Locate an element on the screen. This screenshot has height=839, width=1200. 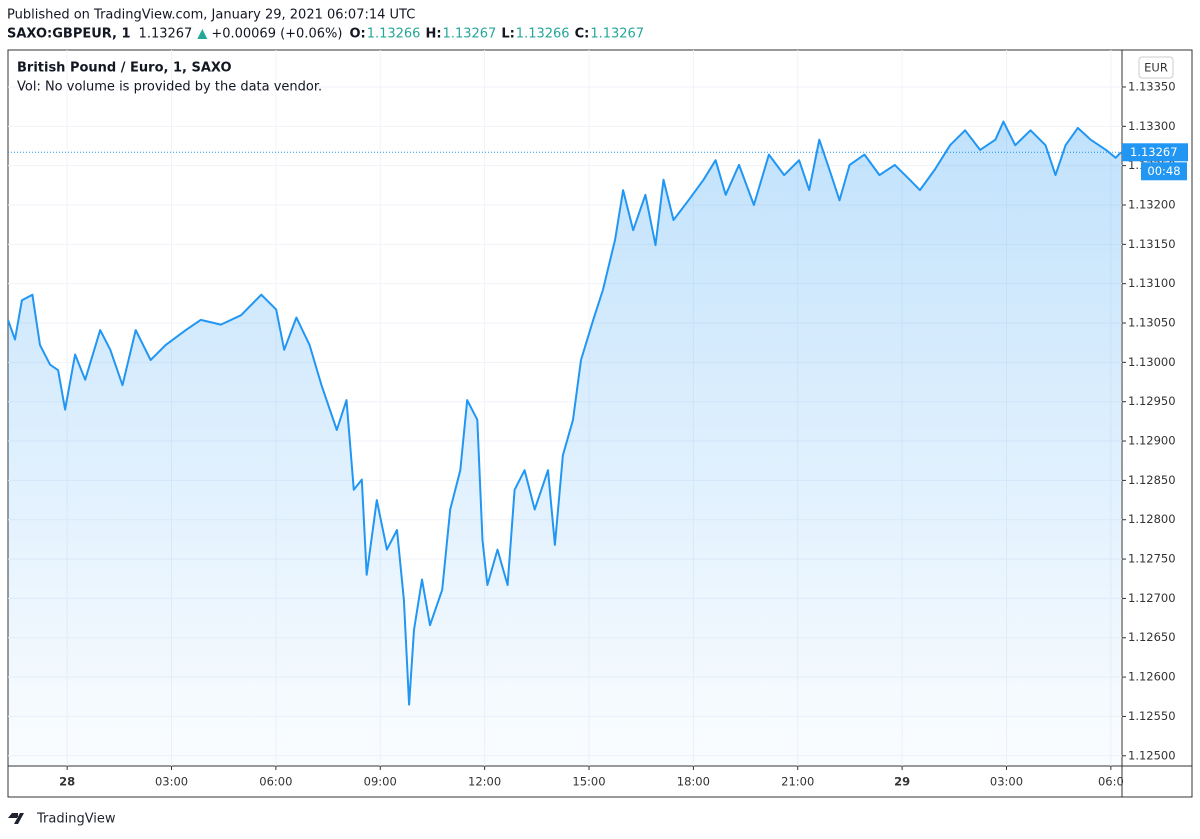
y-tick-label: 1.13050 is located at coordinates (1152, 323).